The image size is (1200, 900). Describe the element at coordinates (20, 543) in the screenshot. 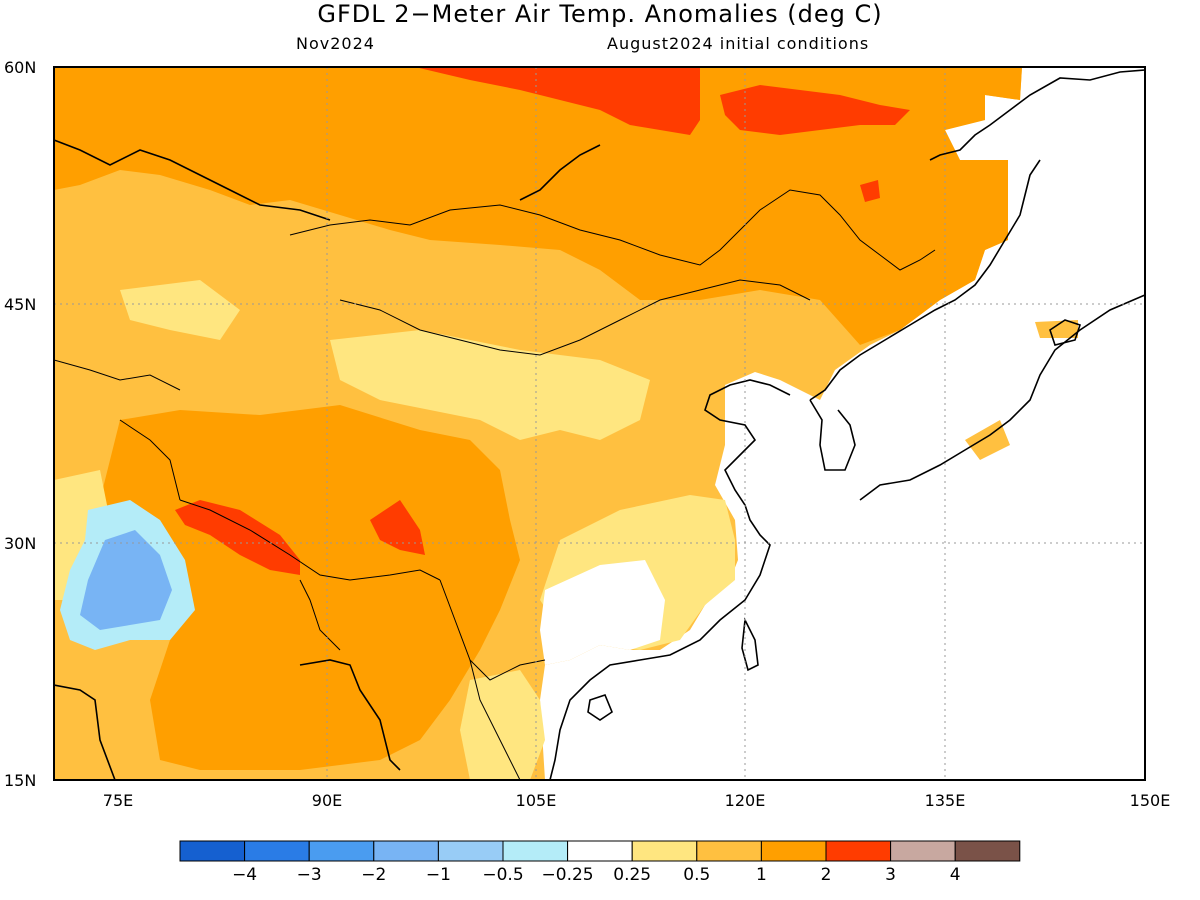

I see `lat-tick-label: 30N` at that location.